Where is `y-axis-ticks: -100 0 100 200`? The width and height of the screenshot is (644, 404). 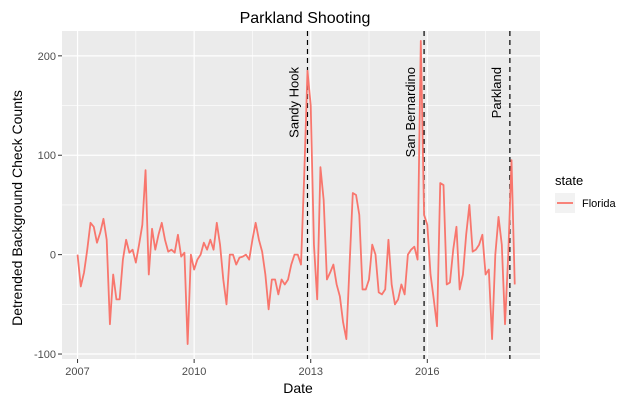 y-axis-ticks: -100 0 100 200 is located at coordinates (48, 206).